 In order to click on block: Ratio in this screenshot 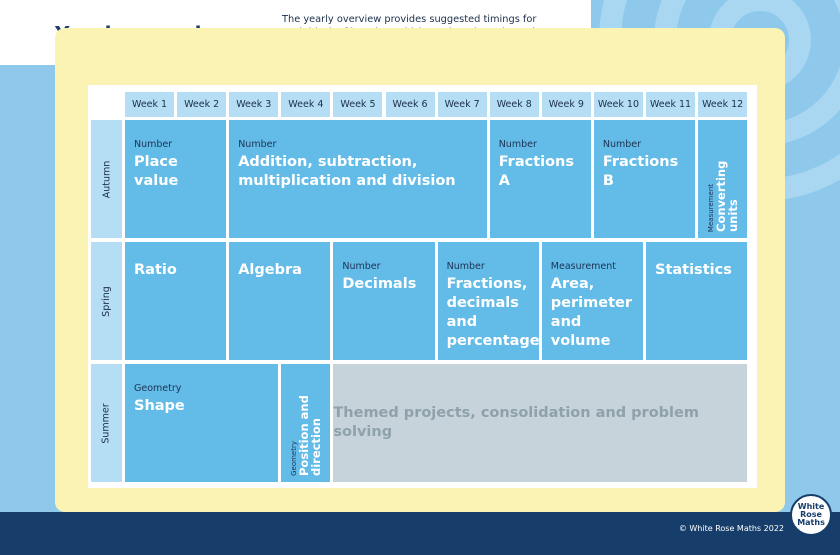, I will do `click(176, 301)`.